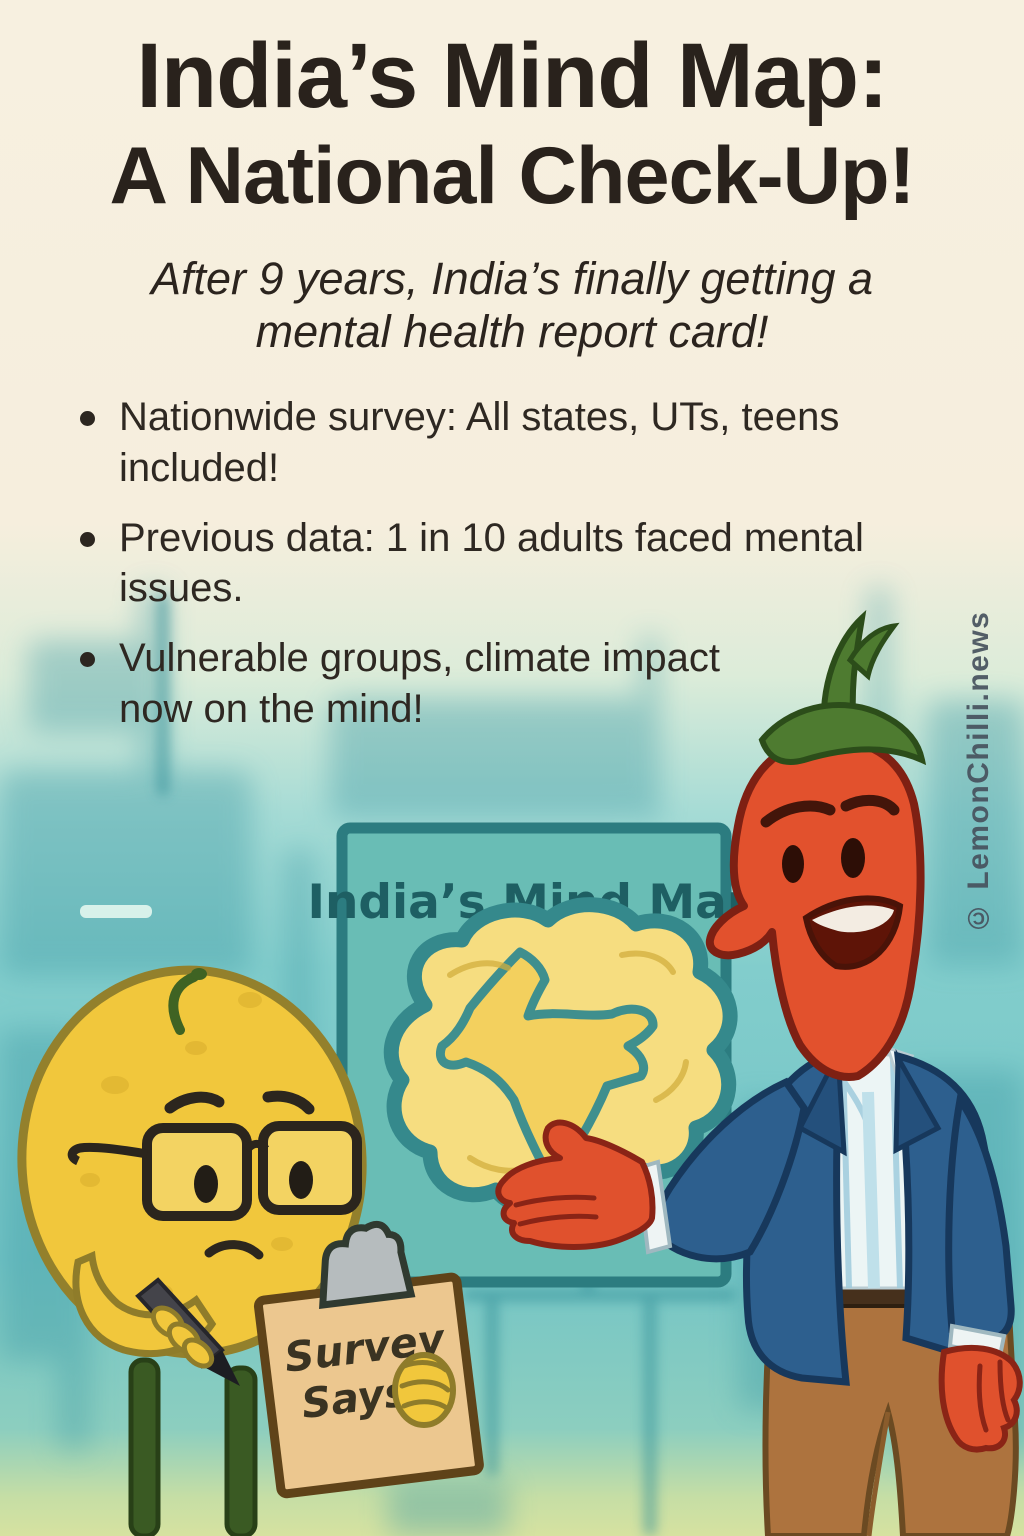 This screenshot has height=1536, width=1024. What do you see at coordinates (978, 772) in the screenshot?
I see `watermark-credit: © LemonChilli.news` at bounding box center [978, 772].